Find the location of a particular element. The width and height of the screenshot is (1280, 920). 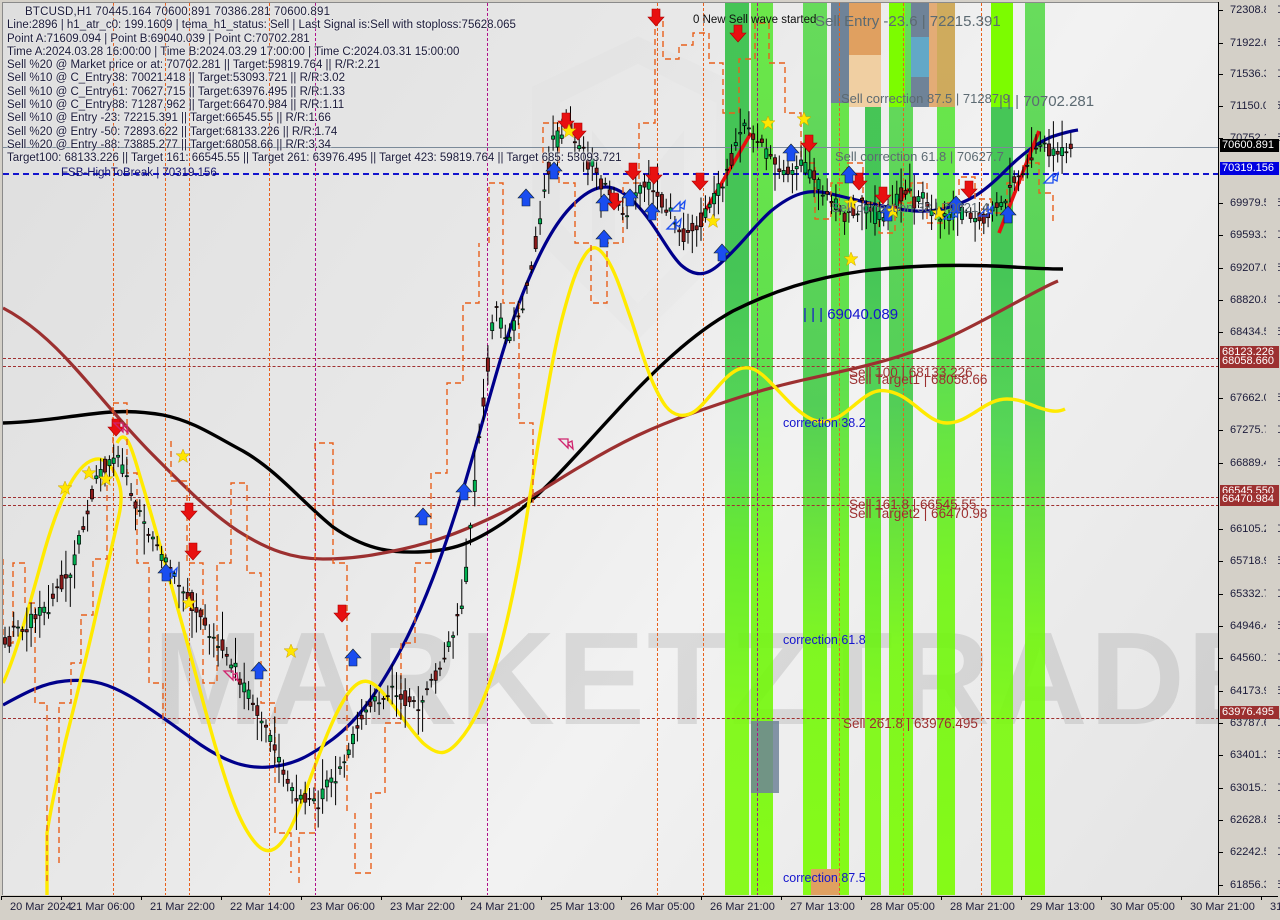

price-tag: 66470.984 is located at coordinates (1249, 499).